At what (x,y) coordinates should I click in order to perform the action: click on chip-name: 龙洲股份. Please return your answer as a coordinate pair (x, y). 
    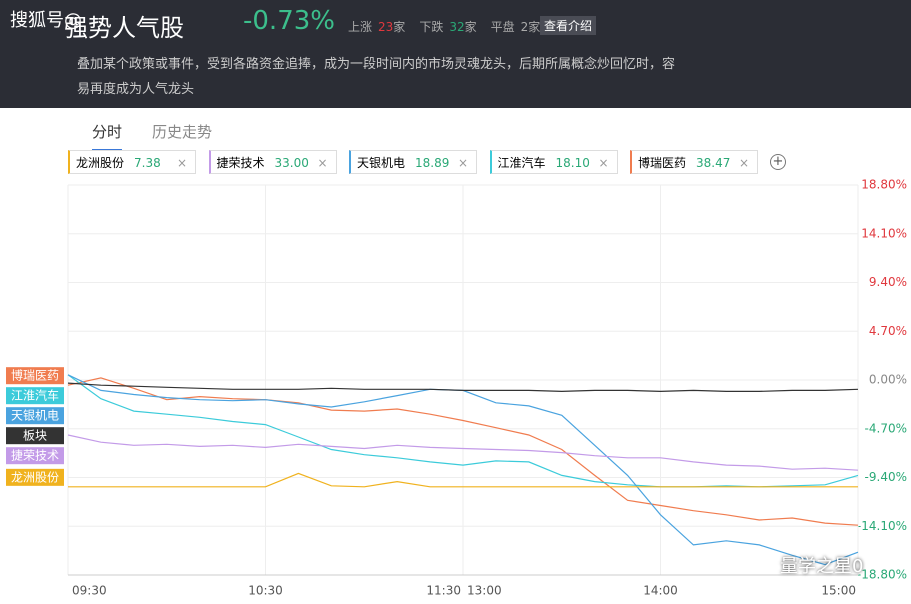
    Looking at the image, I should click on (100, 163).